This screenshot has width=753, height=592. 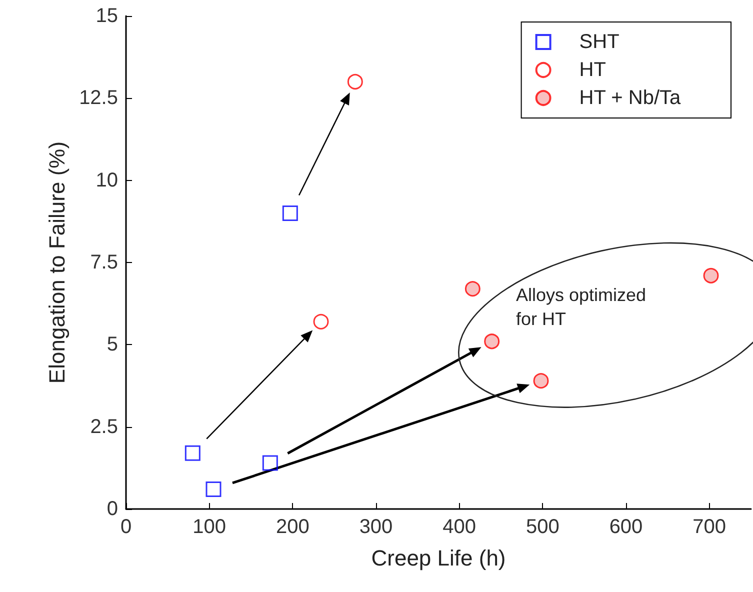 I want to click on y-tick-label: 0, so click(x=112, y=509).